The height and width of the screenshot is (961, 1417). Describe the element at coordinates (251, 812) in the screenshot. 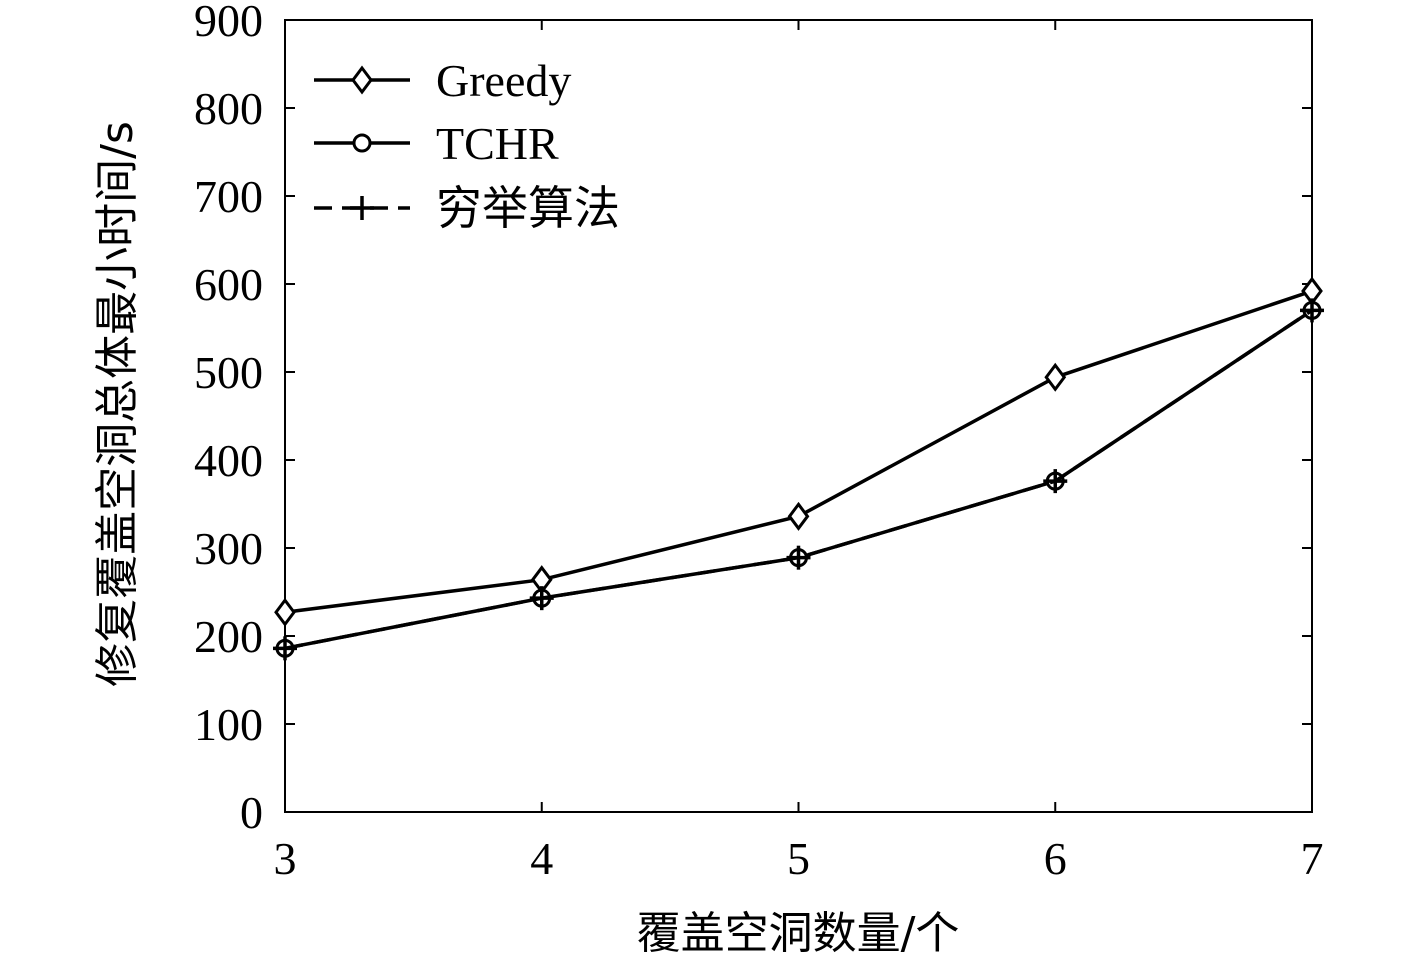

I see `y-tick-label-0: 0` at that location.